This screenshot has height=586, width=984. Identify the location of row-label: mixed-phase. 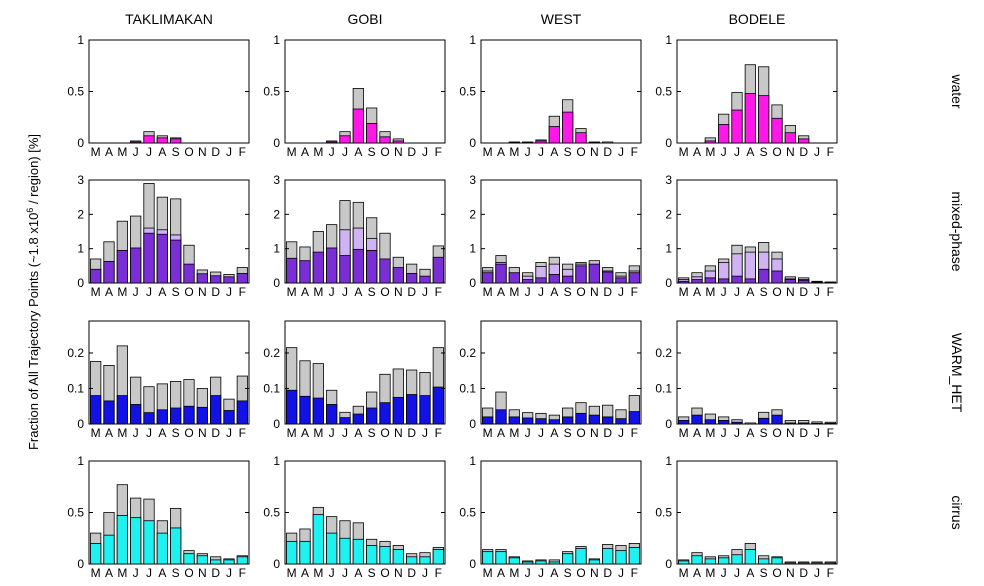
(957, 231).